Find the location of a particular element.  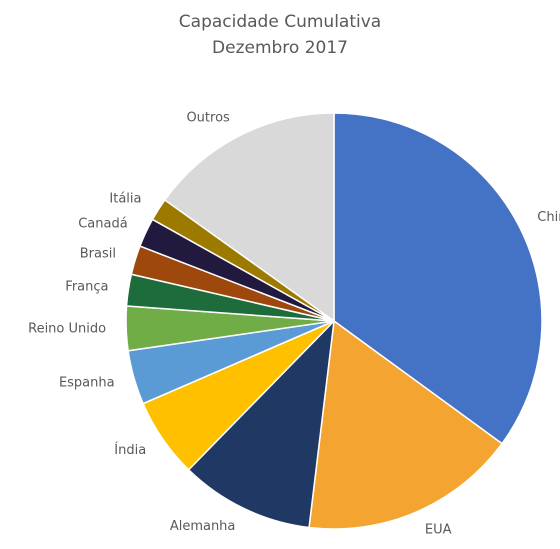

slice-label-eua: EUA is located at coordinates (438, 530).